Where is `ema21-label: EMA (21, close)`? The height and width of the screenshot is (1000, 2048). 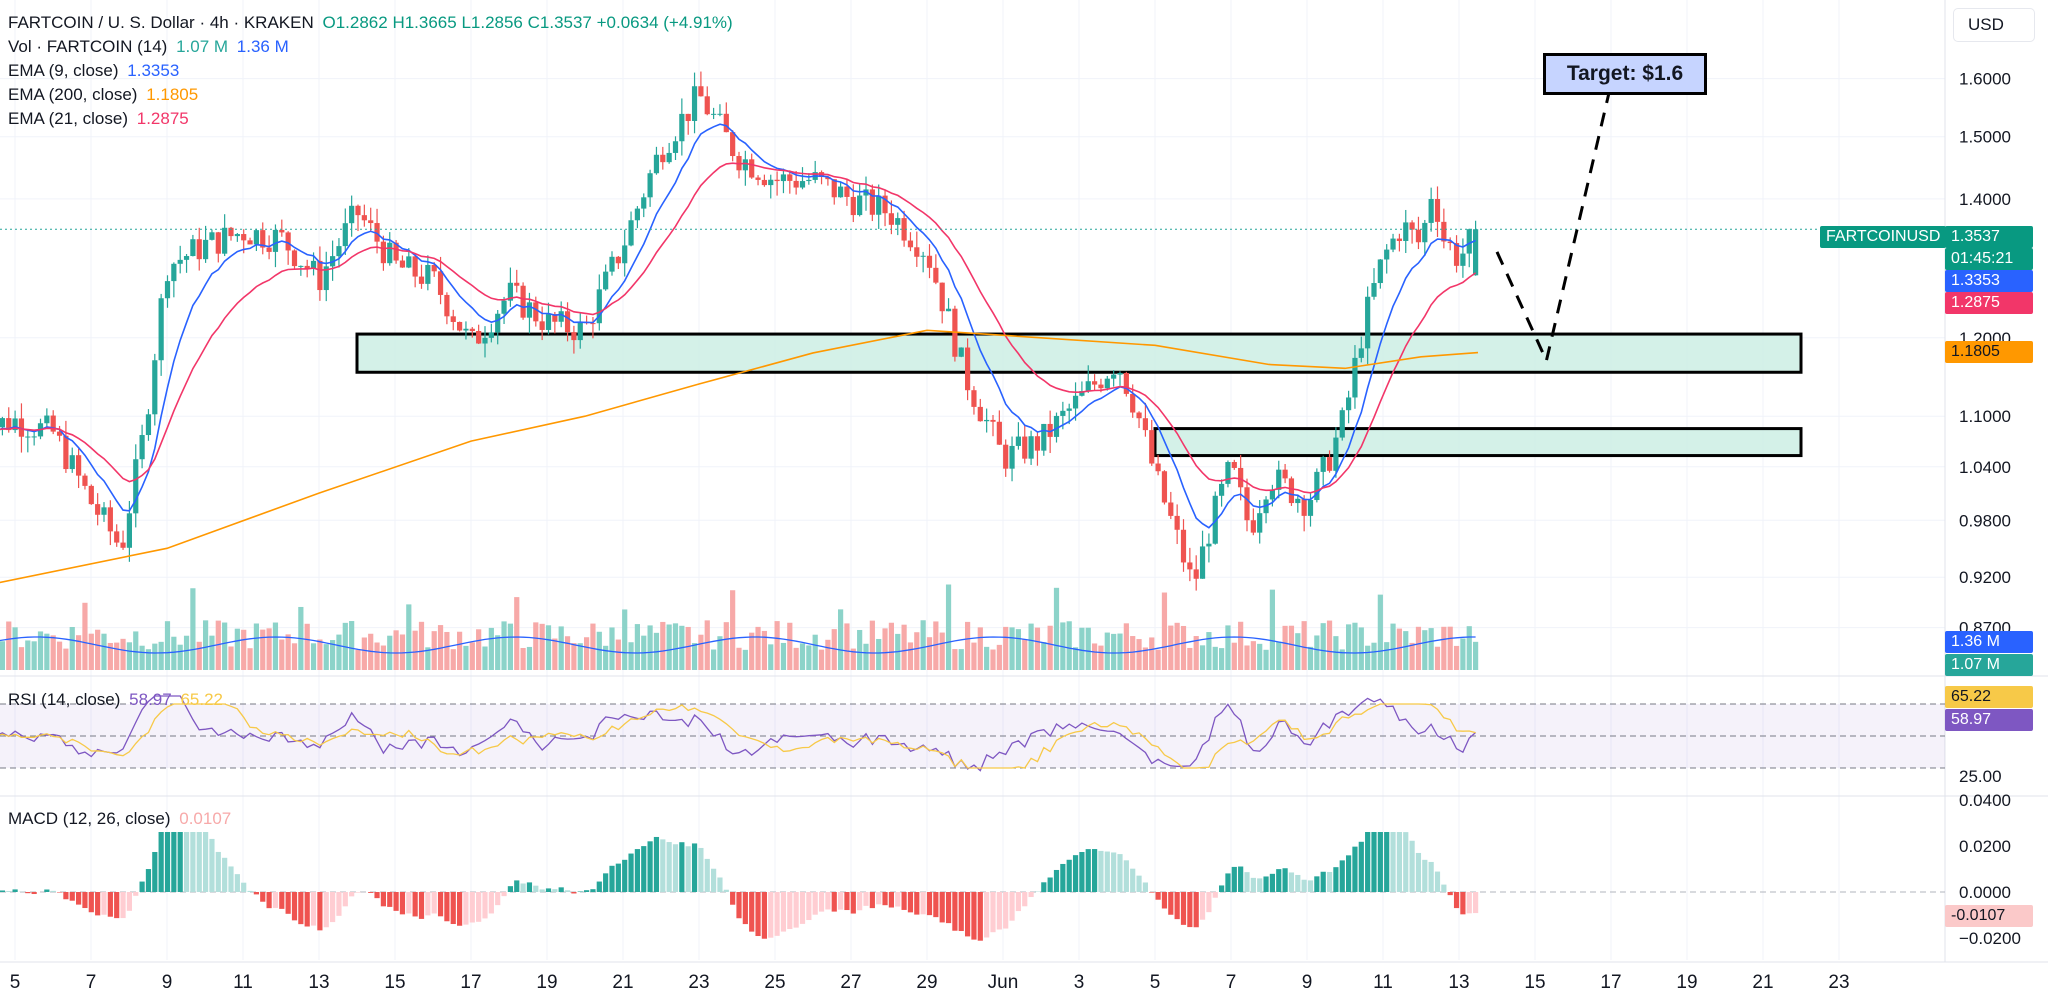 ema21-label: EMA (21, close) is located at coordinates (68, 118).